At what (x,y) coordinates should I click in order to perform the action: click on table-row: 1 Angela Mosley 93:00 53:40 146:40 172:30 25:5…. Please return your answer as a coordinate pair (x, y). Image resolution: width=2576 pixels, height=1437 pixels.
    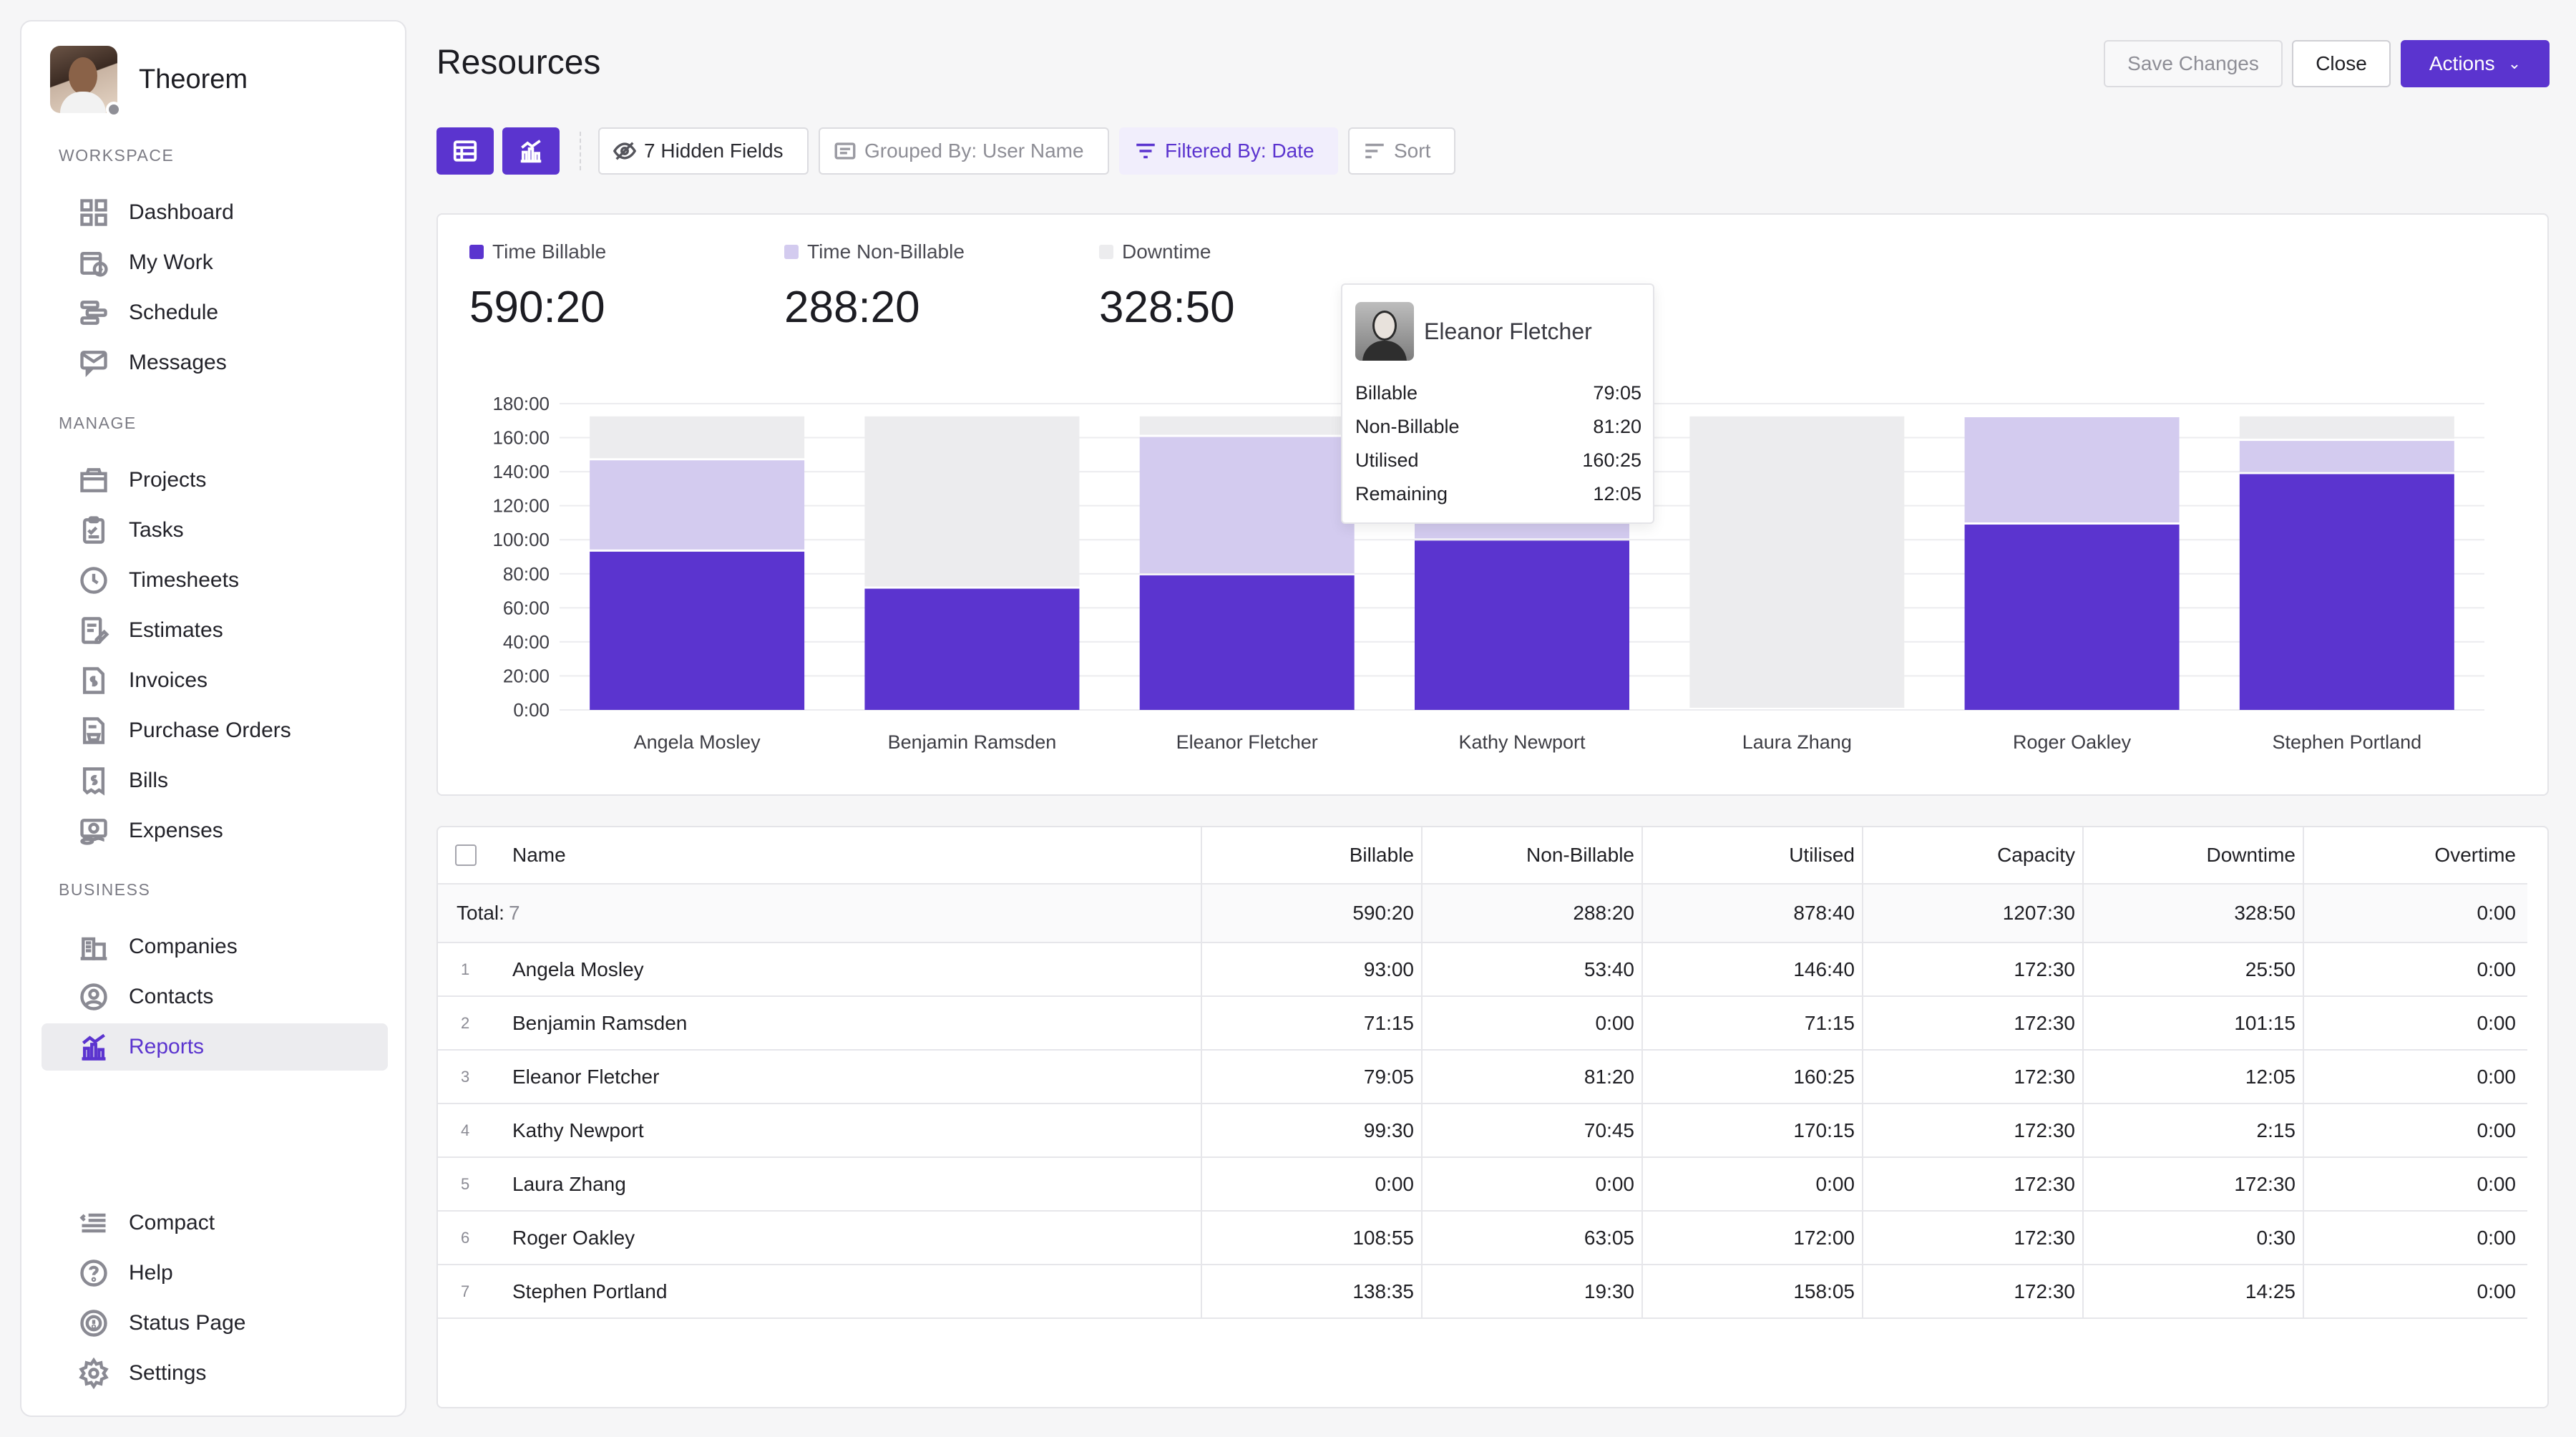
    Looking at the image, I should click on (1482, 970).